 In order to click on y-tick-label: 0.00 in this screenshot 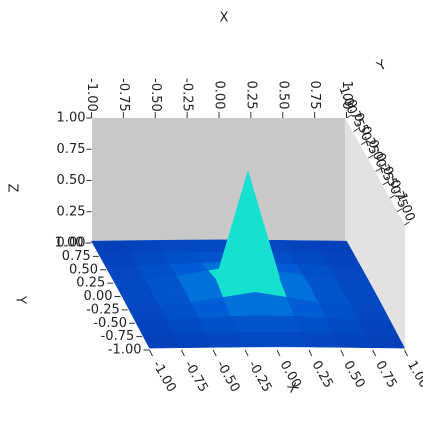, I will do `click(98, 296)`.